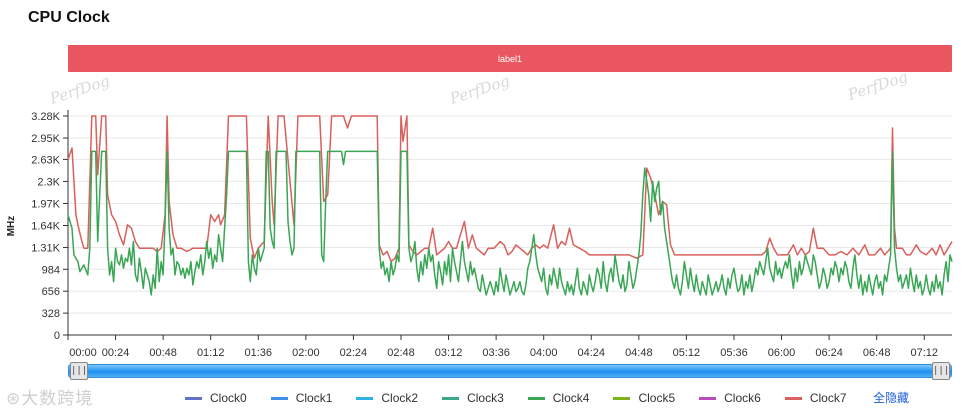  Describe the element at coordinates (45, 160) in the screenshot. I see `y-tick-label: 2.63K` at that location.